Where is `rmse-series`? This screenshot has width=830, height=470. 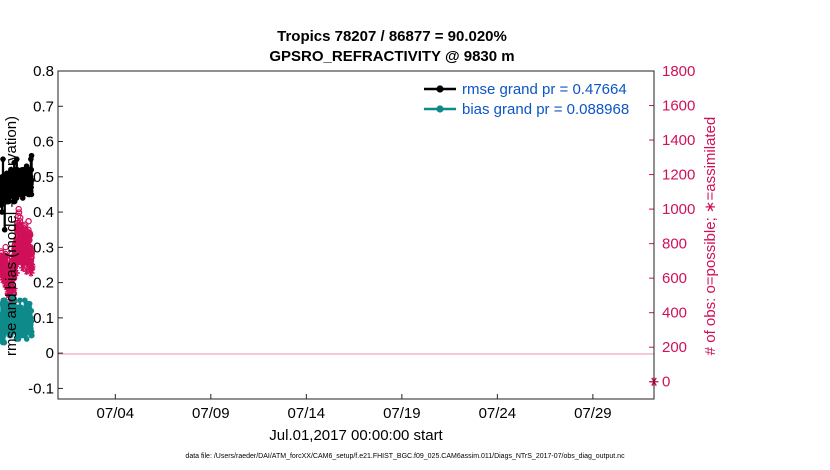 rmse-series is located at coordinates (17, 192).